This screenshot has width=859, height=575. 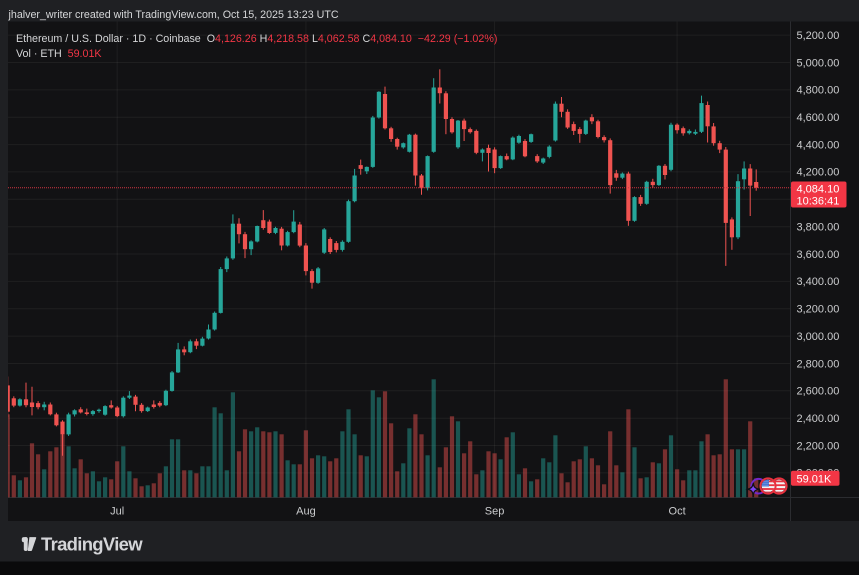 I want to click on svg-text: Oct, so click(x=677, y=511).